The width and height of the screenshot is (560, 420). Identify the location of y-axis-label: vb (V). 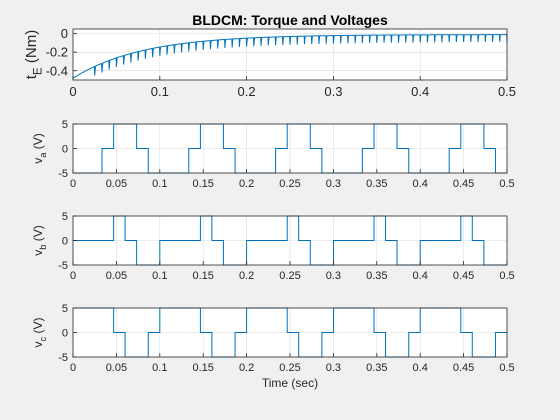
(39, 240).